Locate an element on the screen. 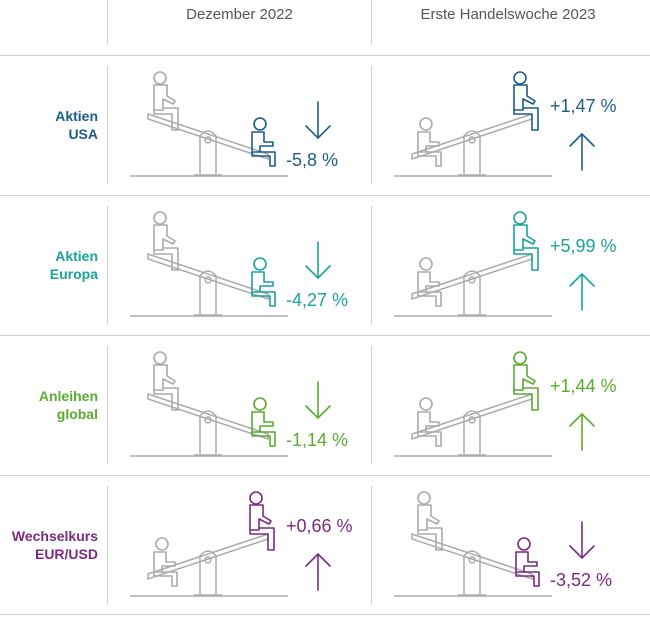 This screenshot has width=650, height=638. cell-aktien-europa-dec: -4,27 % is located at coordinates (253, 264).